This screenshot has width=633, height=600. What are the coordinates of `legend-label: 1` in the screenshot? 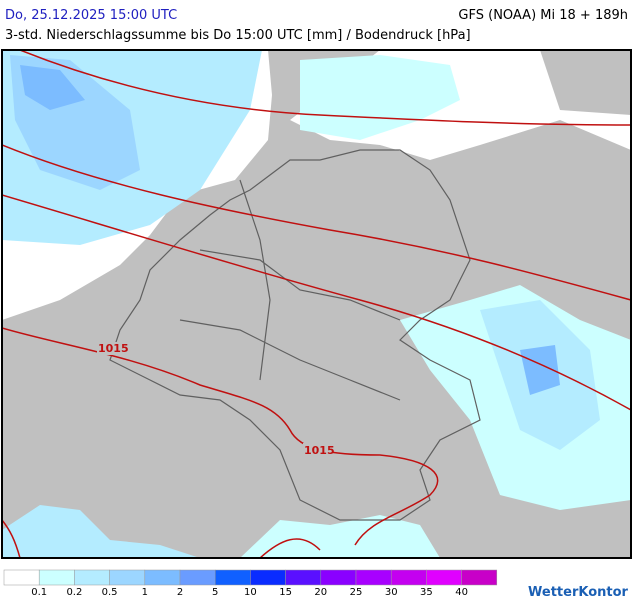 It's located at (145, 592).